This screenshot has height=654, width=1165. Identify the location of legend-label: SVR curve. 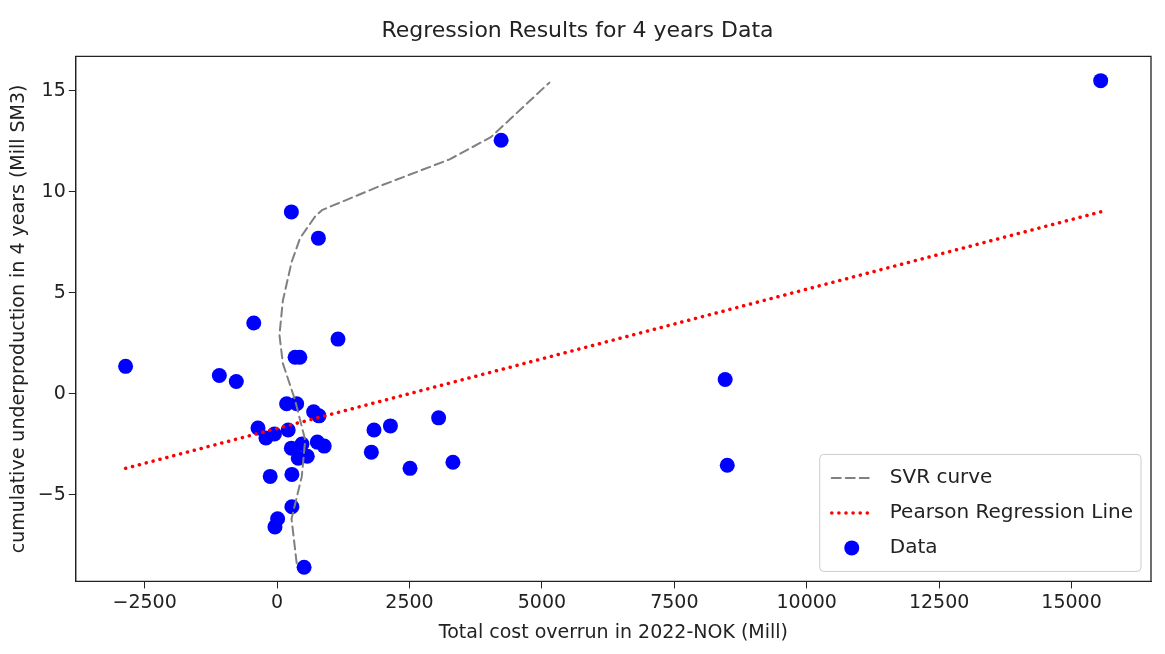
(941, 476).